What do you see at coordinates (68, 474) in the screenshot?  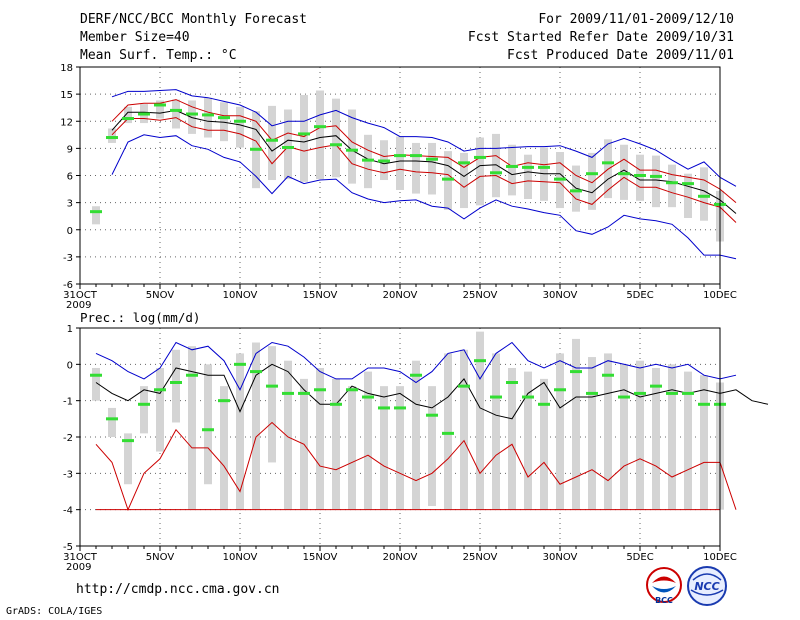 I see `y-tick-label: -3` at bounding box center [68, 474].